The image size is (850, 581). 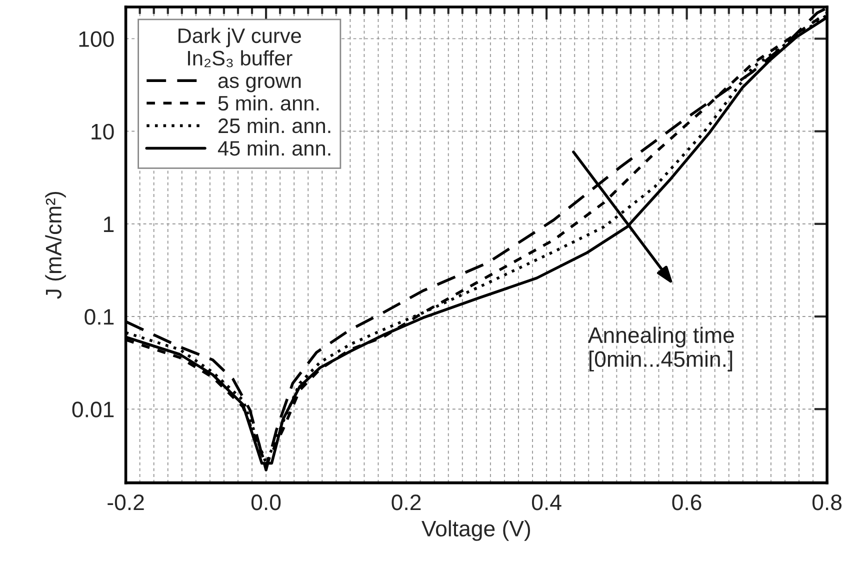 What do you see at coordinates (827, 502) in the screenshot?
I see `x-tick-label: 0.8` at bounding box center [827, 502].